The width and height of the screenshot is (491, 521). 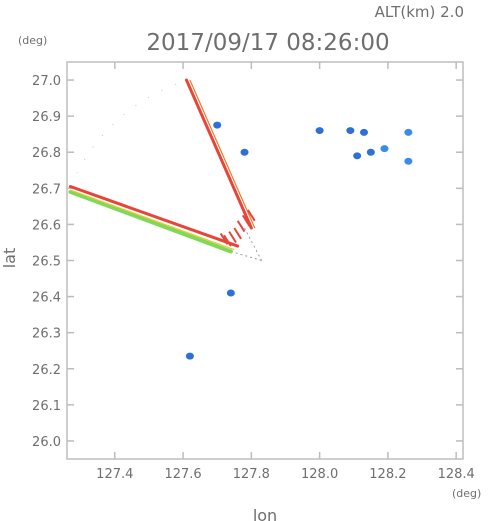 What do you see at coordinates (419, 12) in the screenshot?
I see `altitude-label: ALT(km) 2.0` at bounding box center [419, 12].